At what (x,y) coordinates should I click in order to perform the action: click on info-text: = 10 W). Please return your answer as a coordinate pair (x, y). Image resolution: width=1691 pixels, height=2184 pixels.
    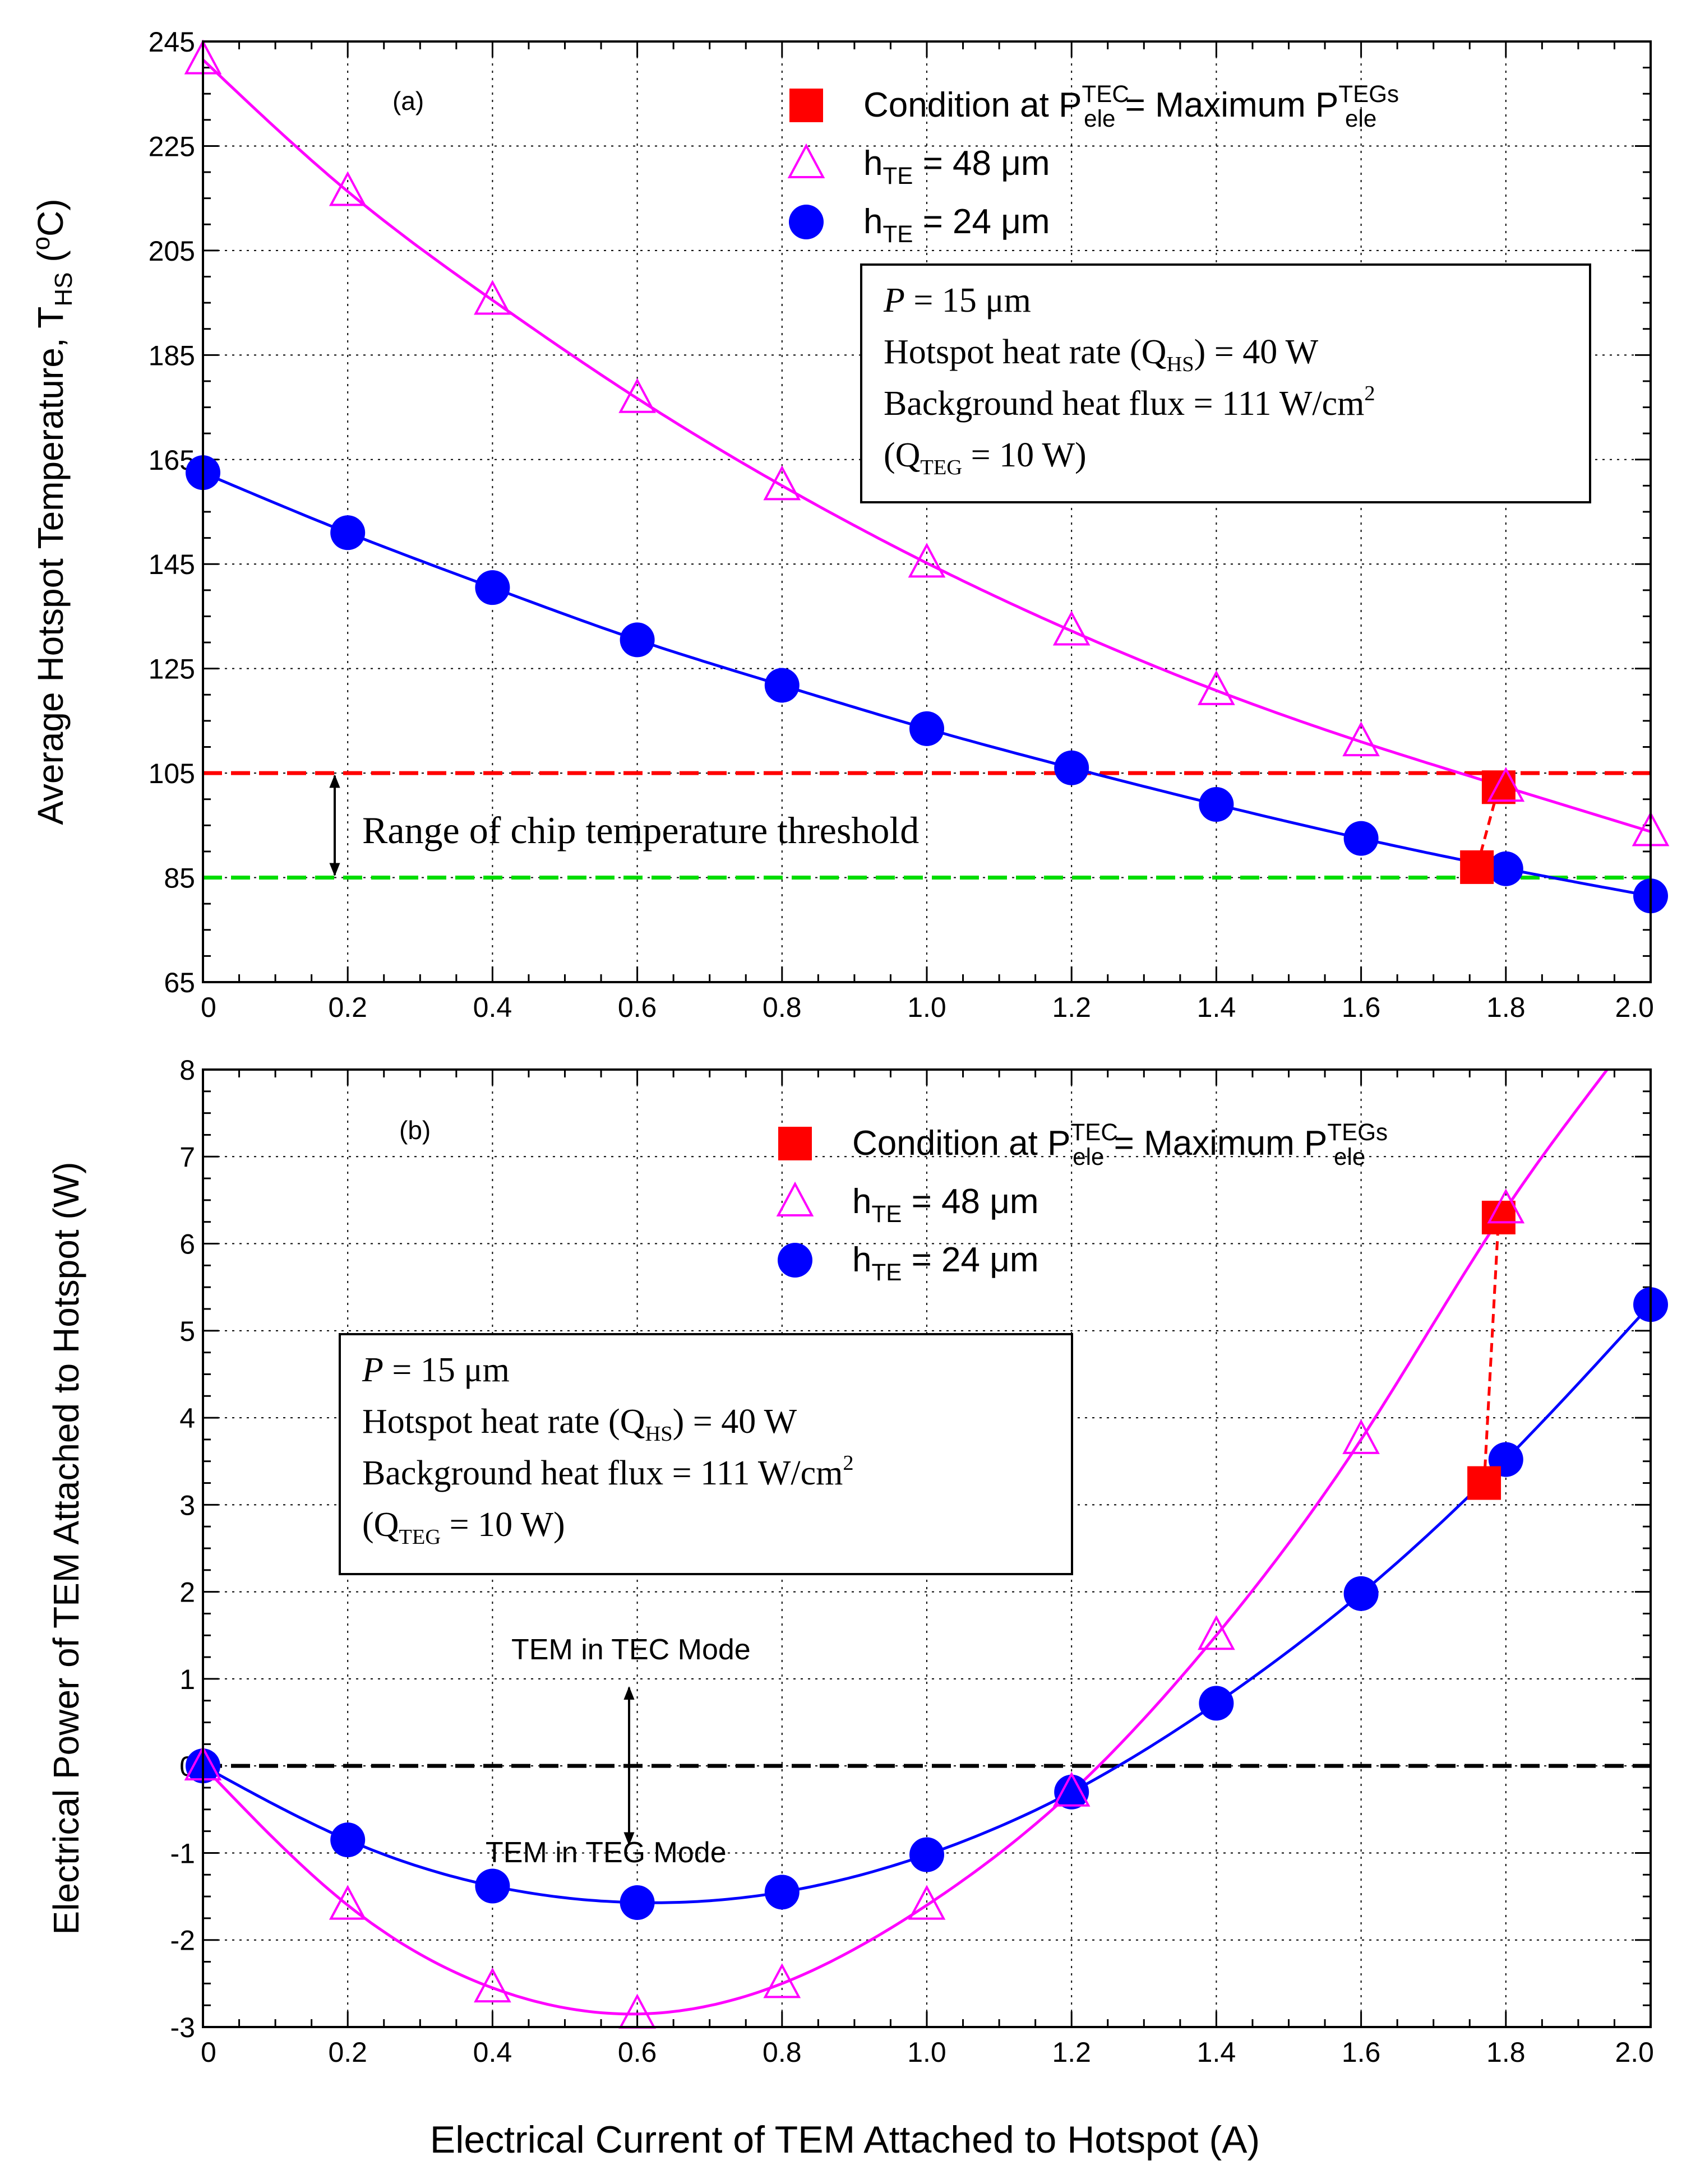
    Looking at the image, I should click on (1024, 455).